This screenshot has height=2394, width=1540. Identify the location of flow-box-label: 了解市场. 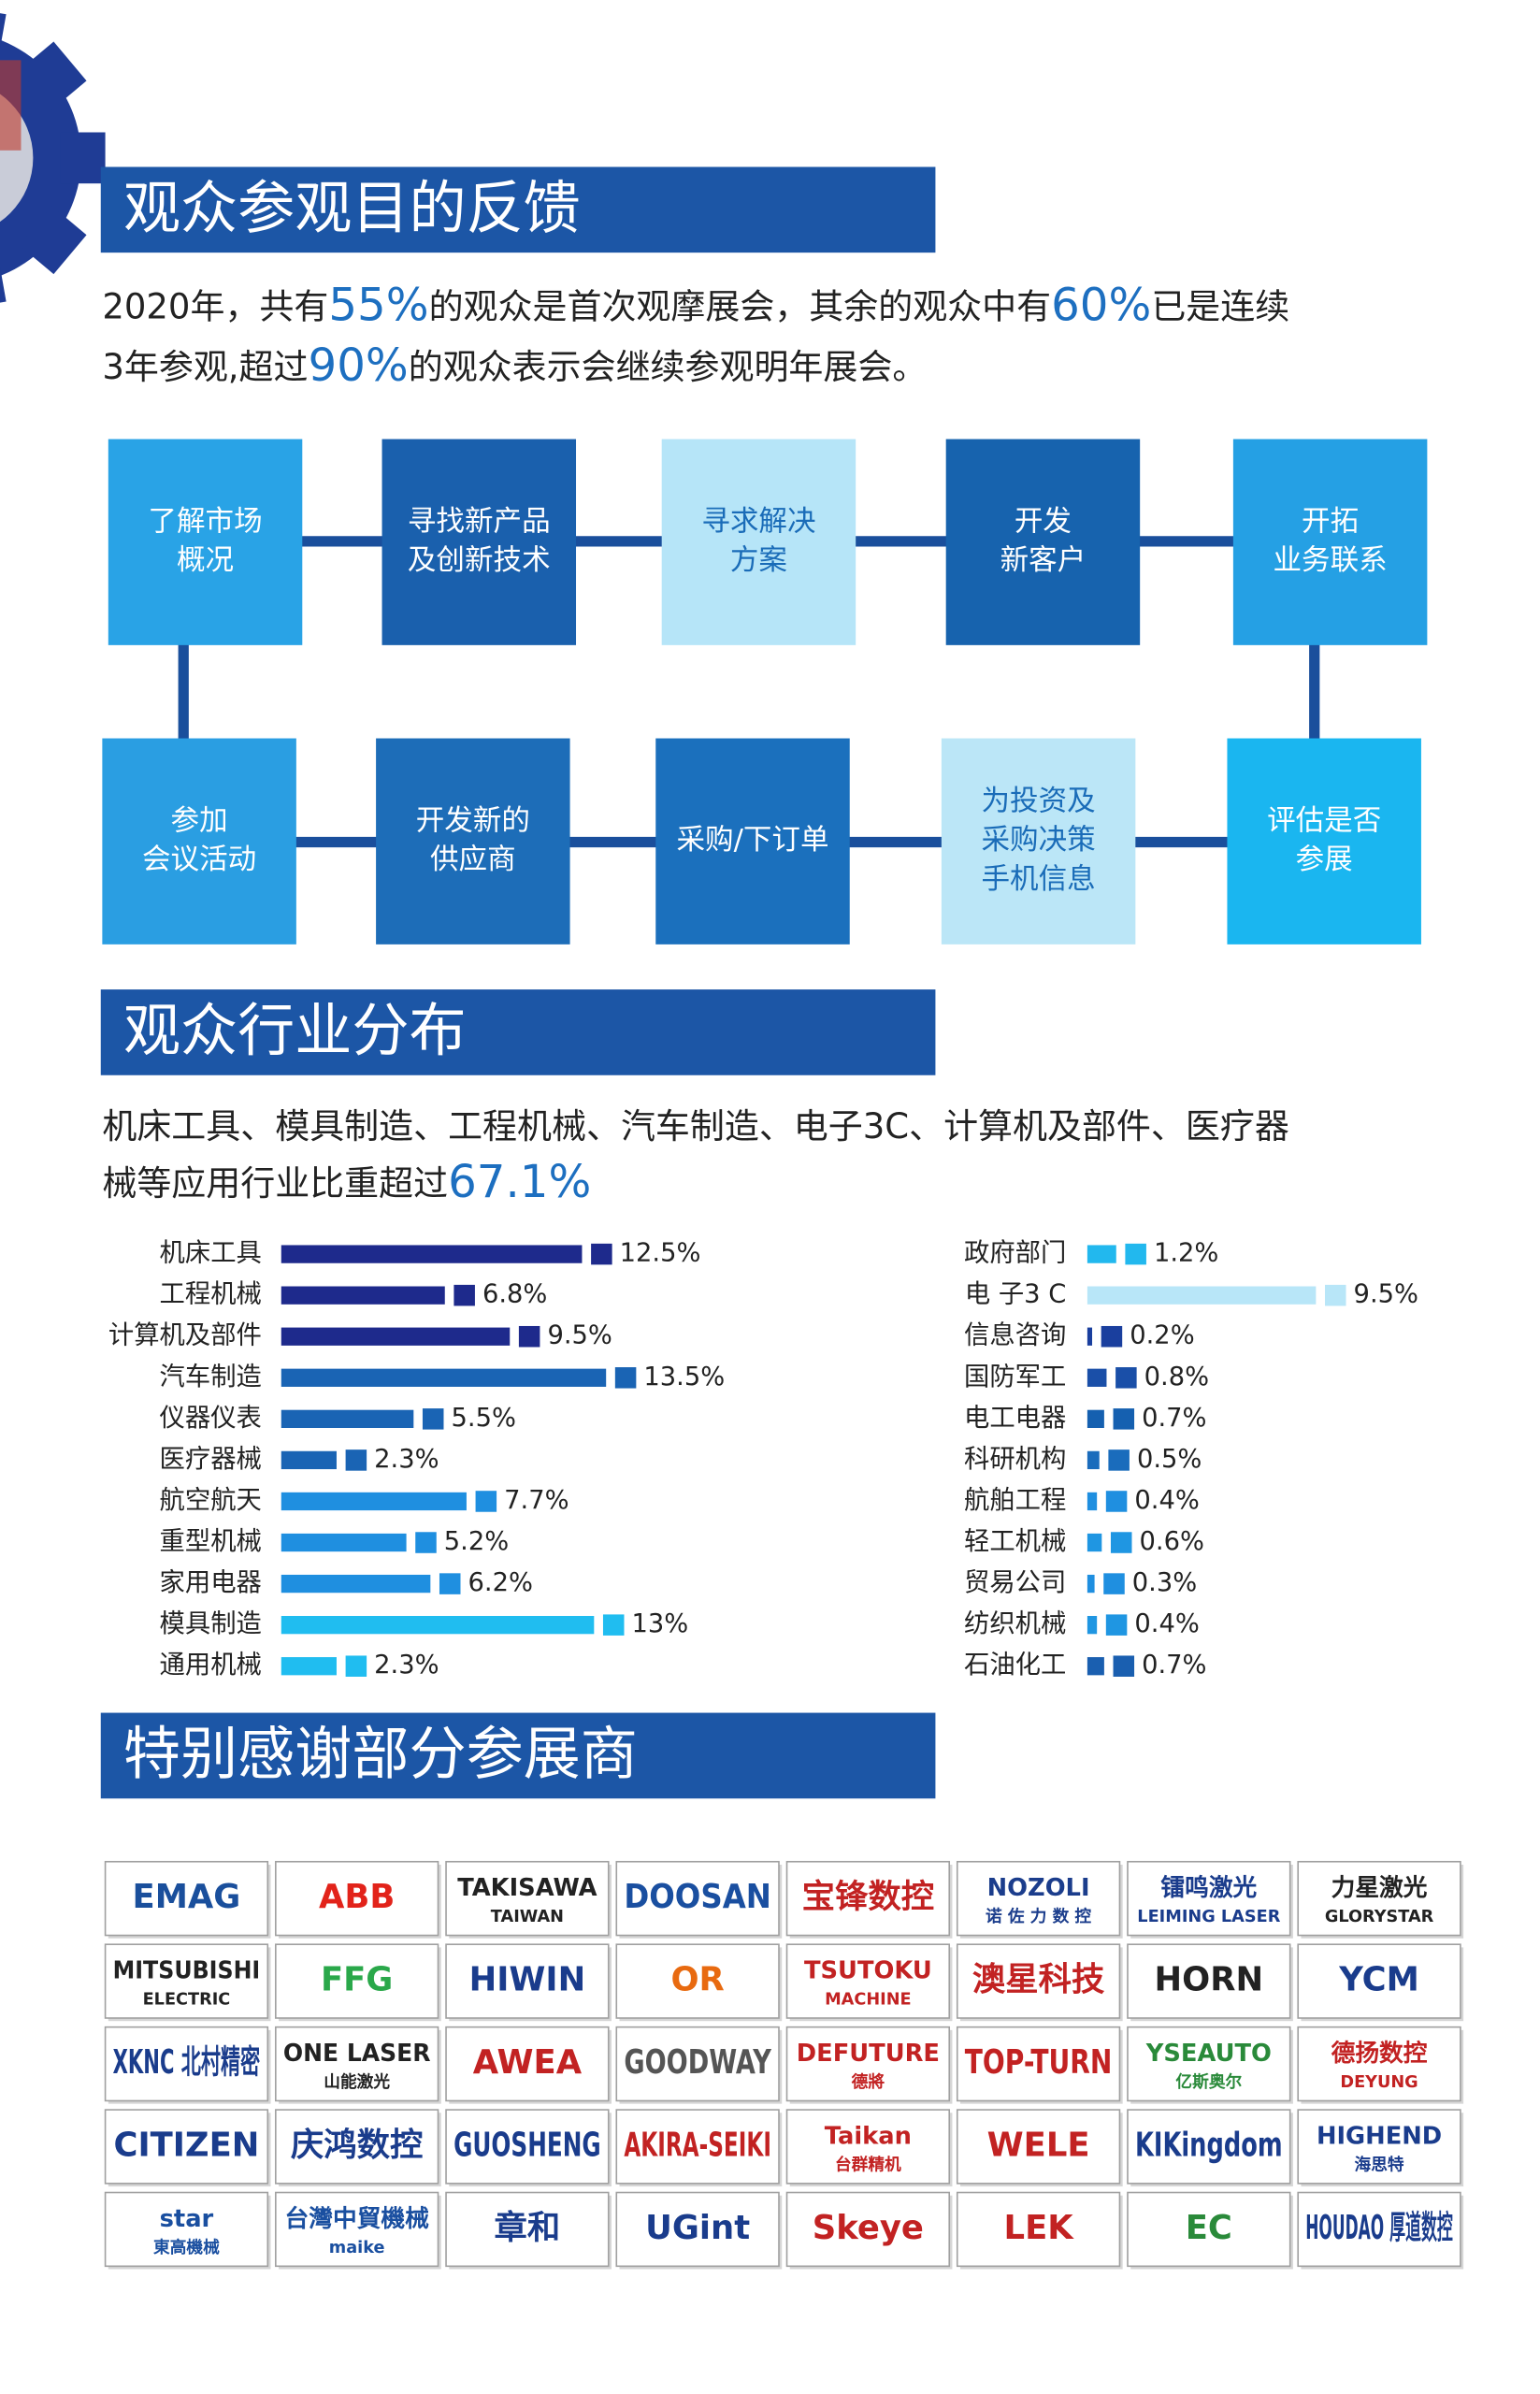
(205, 521).